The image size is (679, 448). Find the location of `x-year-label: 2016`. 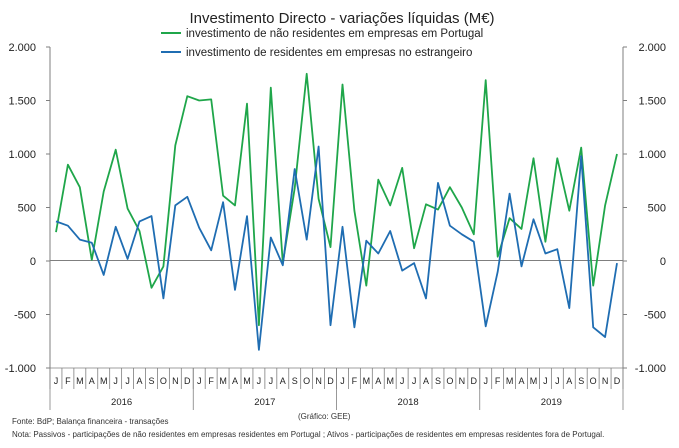

x-year-label: 2016 is located at coordinates (121, 402).